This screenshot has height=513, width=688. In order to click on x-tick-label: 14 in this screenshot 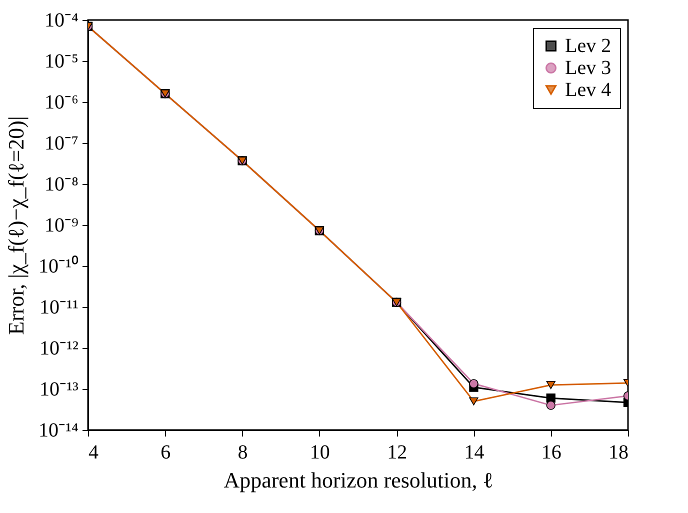, I will do `click(474, 453)`.